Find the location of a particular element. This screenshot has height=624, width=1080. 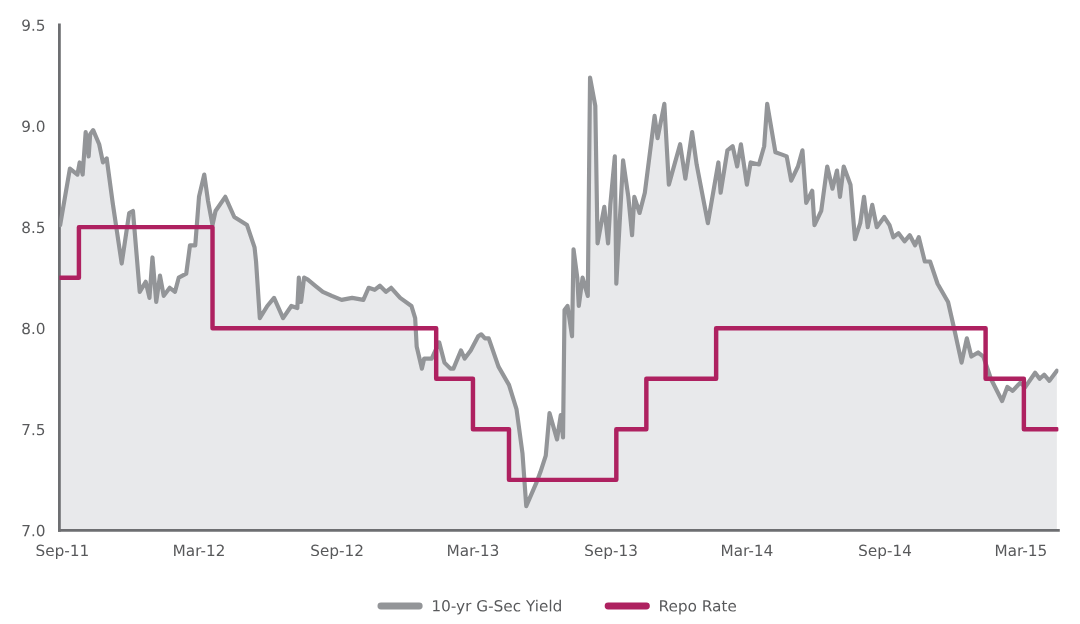

x-tick-label: Mar-15 is located at coordinates (1020, 550).